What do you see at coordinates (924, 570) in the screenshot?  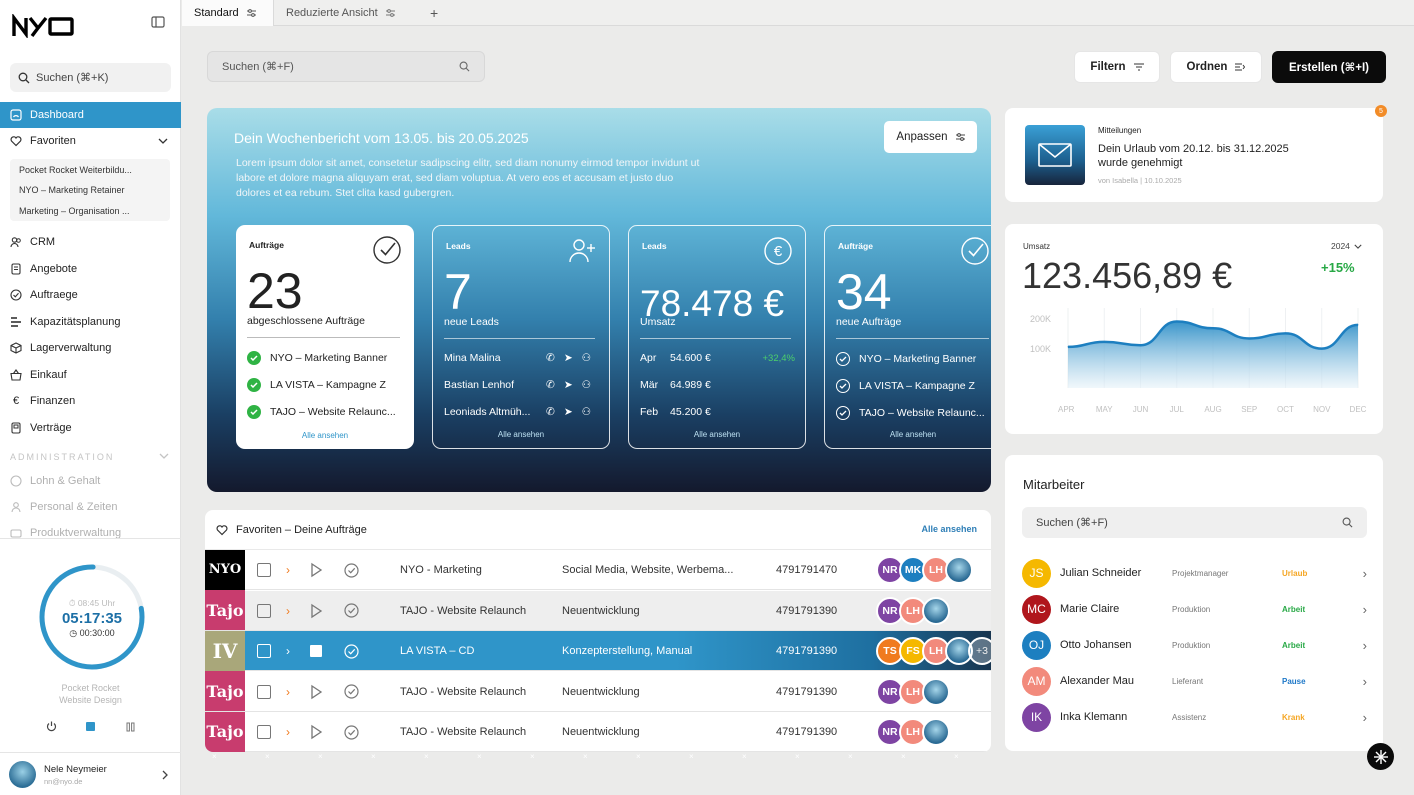 I see `assignee-avatars: NR MK LH` at bounding box center [924, 570].